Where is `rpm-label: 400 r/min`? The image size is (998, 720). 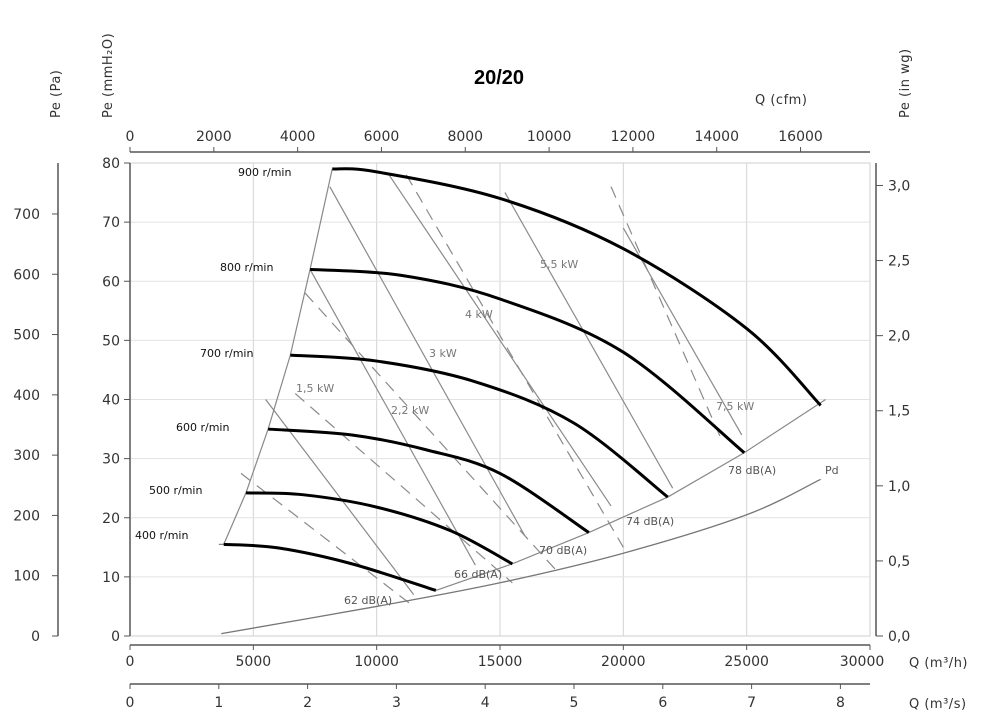
rpm-label: 400 r/min is located at coordinates (161, 535).